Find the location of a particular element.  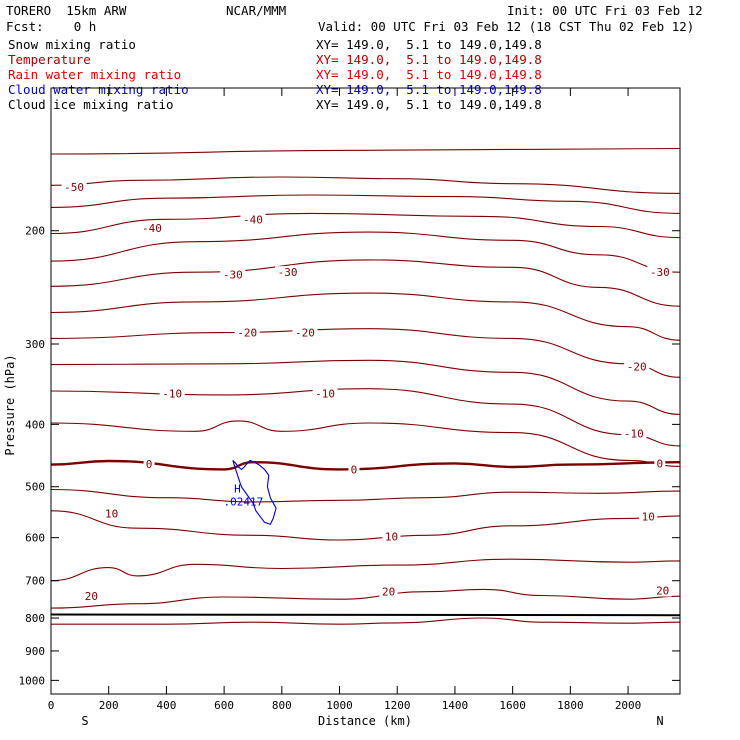

y-tick-label: 900 is located at coordinates (35, 651).